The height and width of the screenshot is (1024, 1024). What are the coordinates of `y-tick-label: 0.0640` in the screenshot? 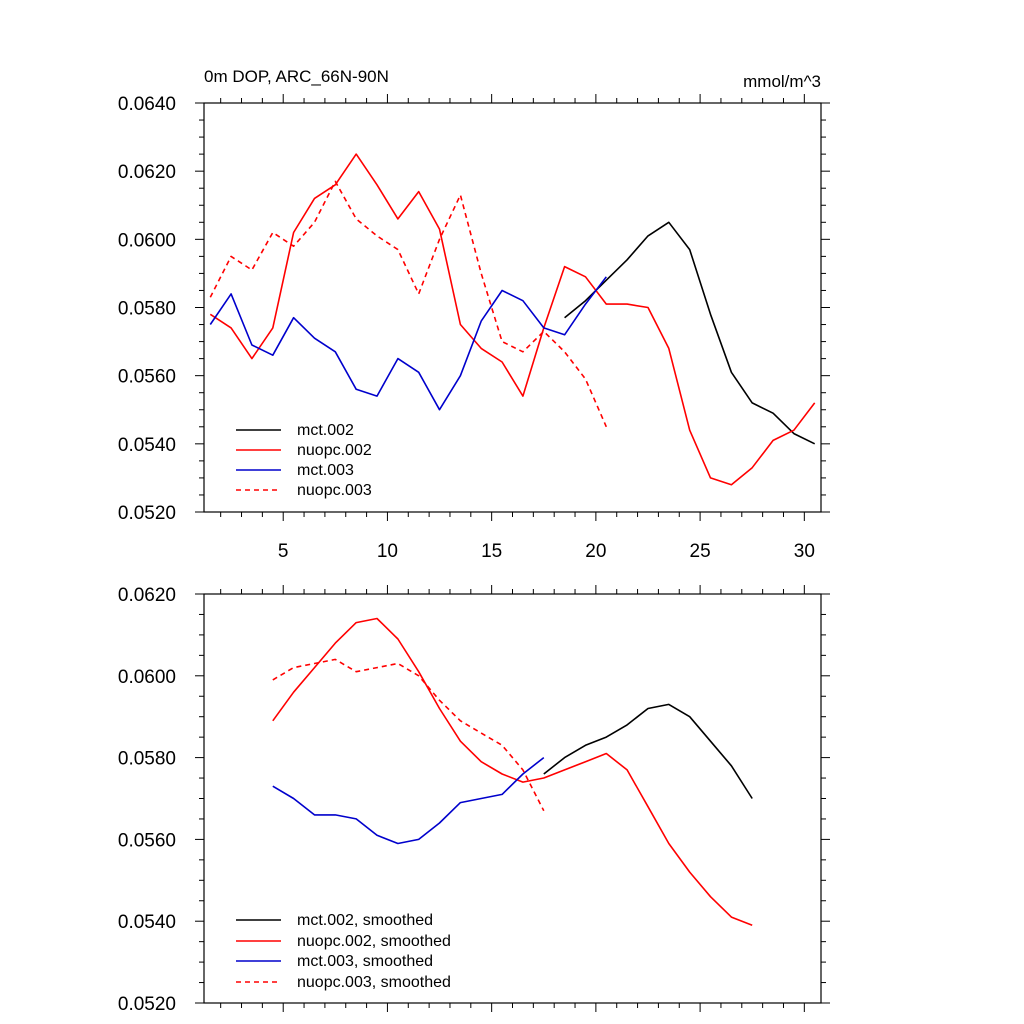 It's located at (147, 104).